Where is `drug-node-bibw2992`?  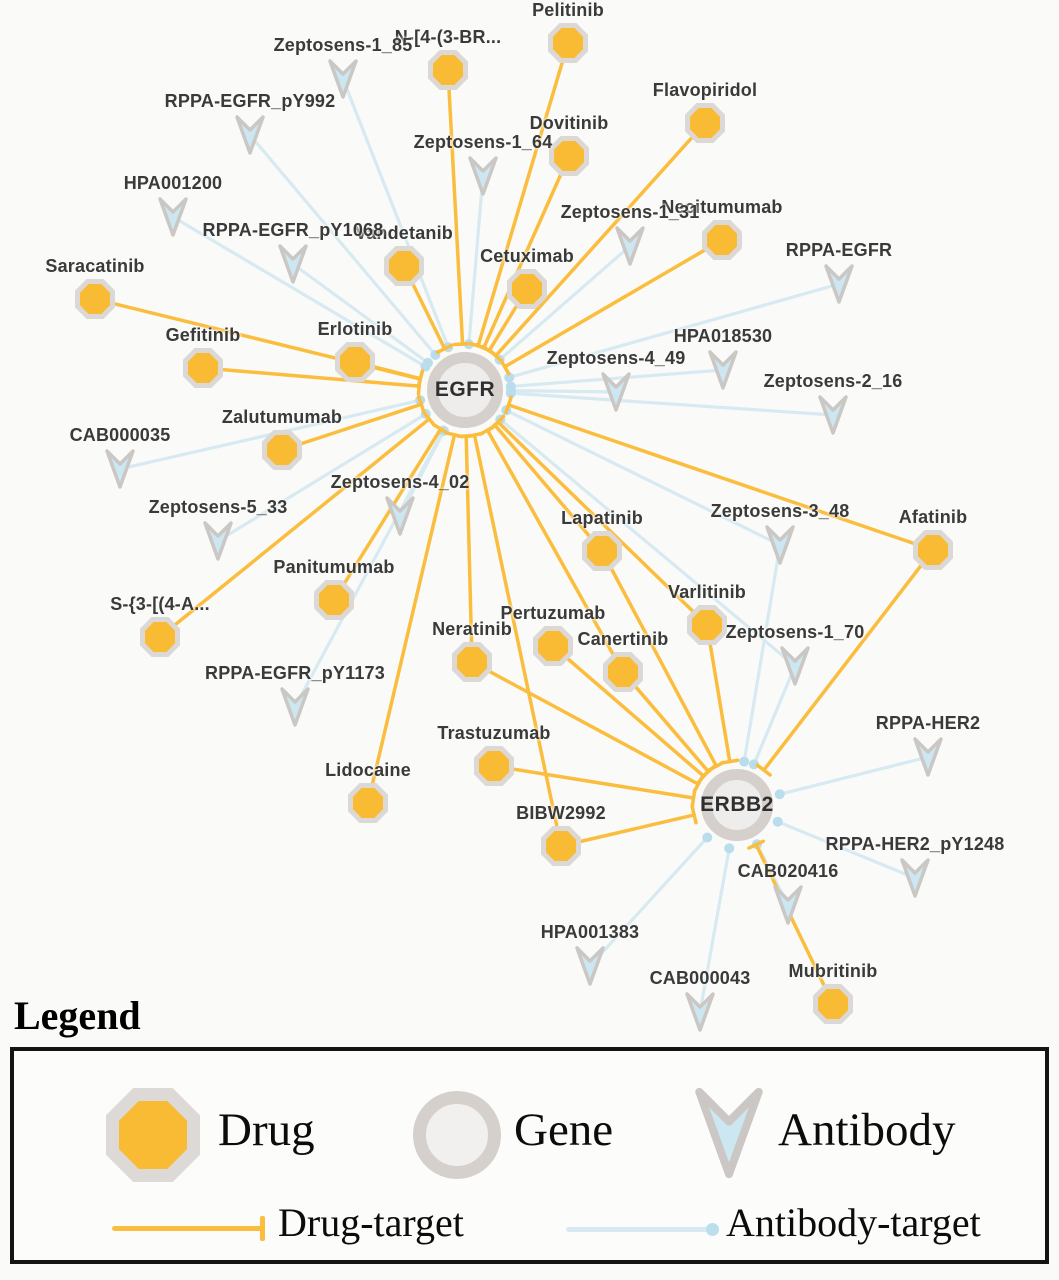 drug-node-bibw2992 is located at coordinates (561, 846).